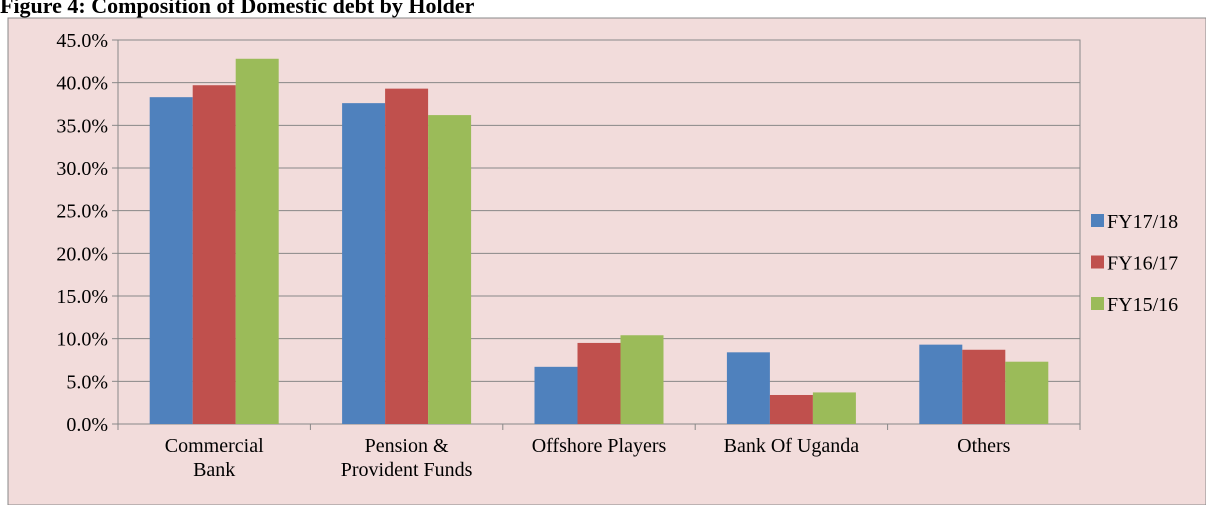 This screenshot has height=505, width=1206. I want to click on x-tick-label: Offshore Players, so click(599, 446).